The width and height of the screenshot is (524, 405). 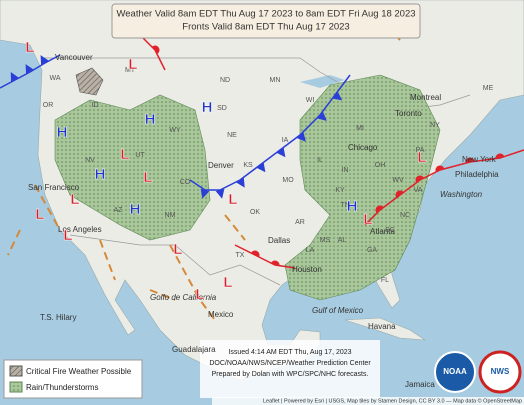 I want to click on legend-label: Critical Fire Weather Possible, so click(x=79, y=371).